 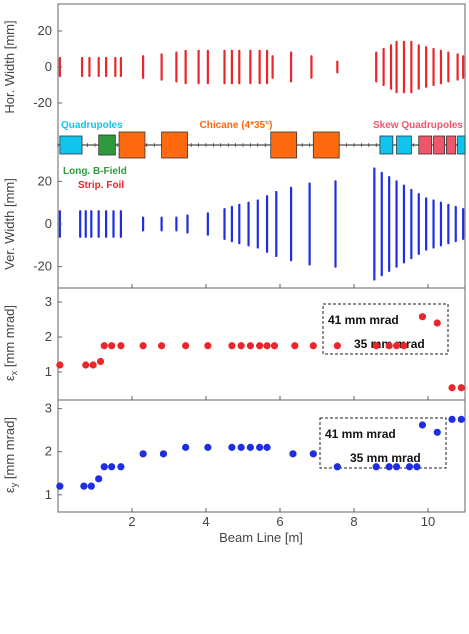 What do you see at coordinates (353, 521) in the screenshot?
I see `x-tick-label: 8` at bounding box center [353, 521].